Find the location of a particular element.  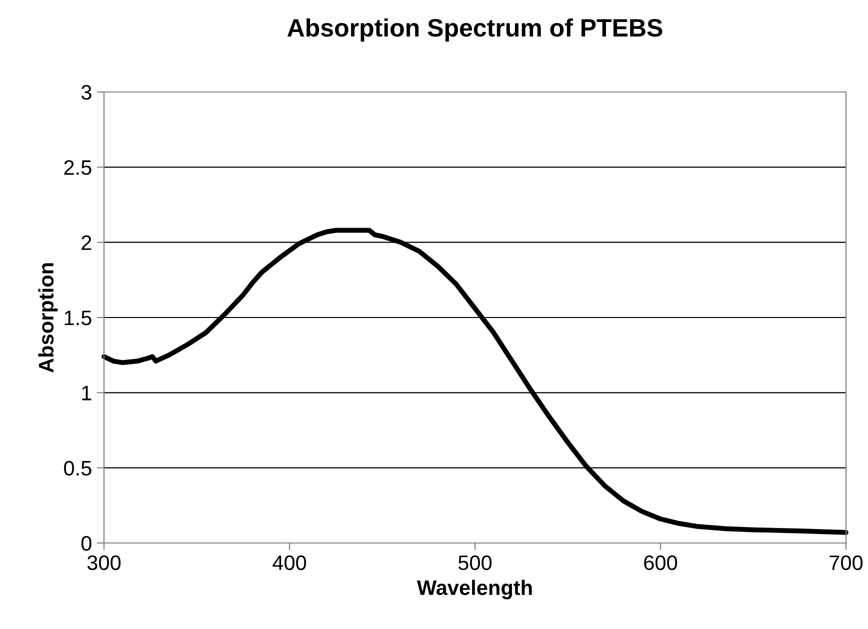

y-axis-title: Absorption is located at coordinates (48, 318).